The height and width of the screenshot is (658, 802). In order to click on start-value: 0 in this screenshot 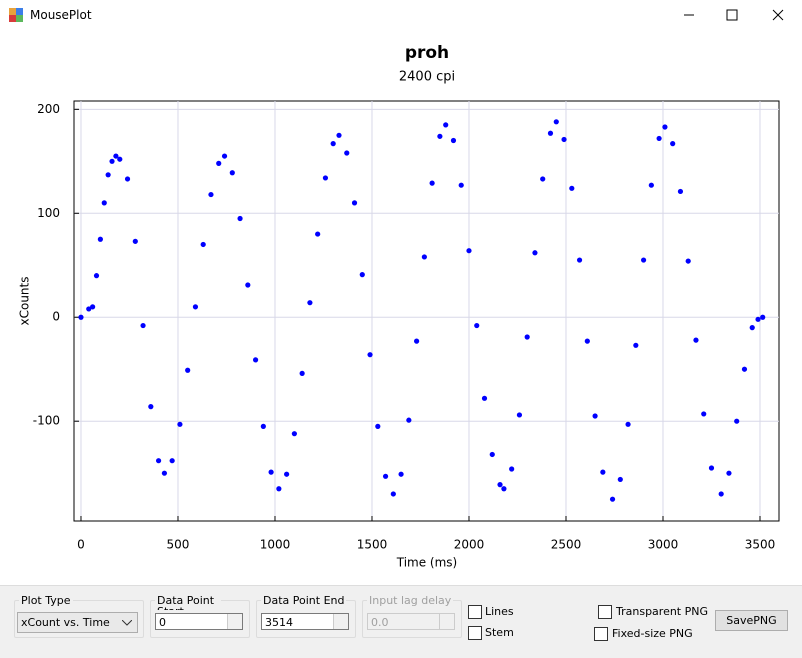, I will do `click(162, 622)`.